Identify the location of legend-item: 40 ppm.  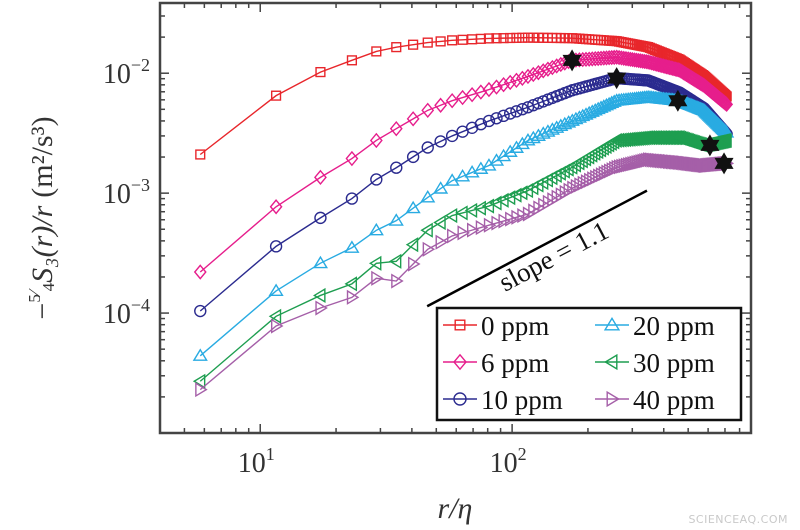
(655, 400).